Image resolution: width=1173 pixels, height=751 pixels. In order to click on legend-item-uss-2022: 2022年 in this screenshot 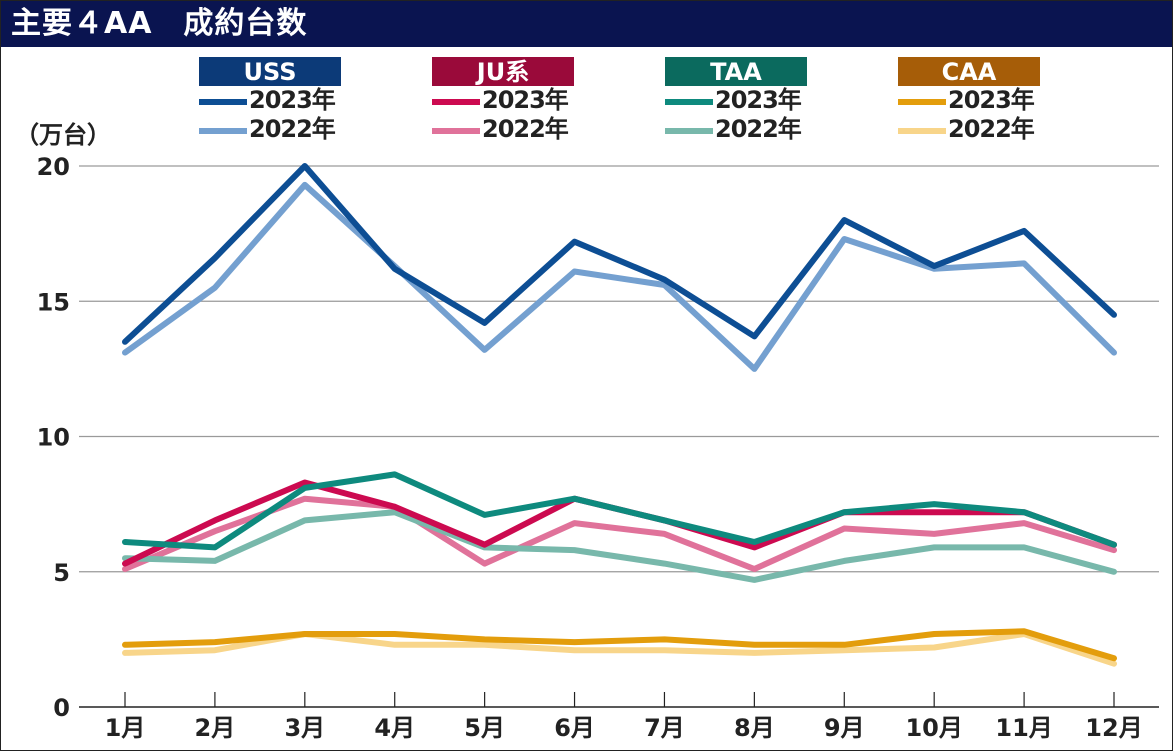, I will do `click(270, 129)`.